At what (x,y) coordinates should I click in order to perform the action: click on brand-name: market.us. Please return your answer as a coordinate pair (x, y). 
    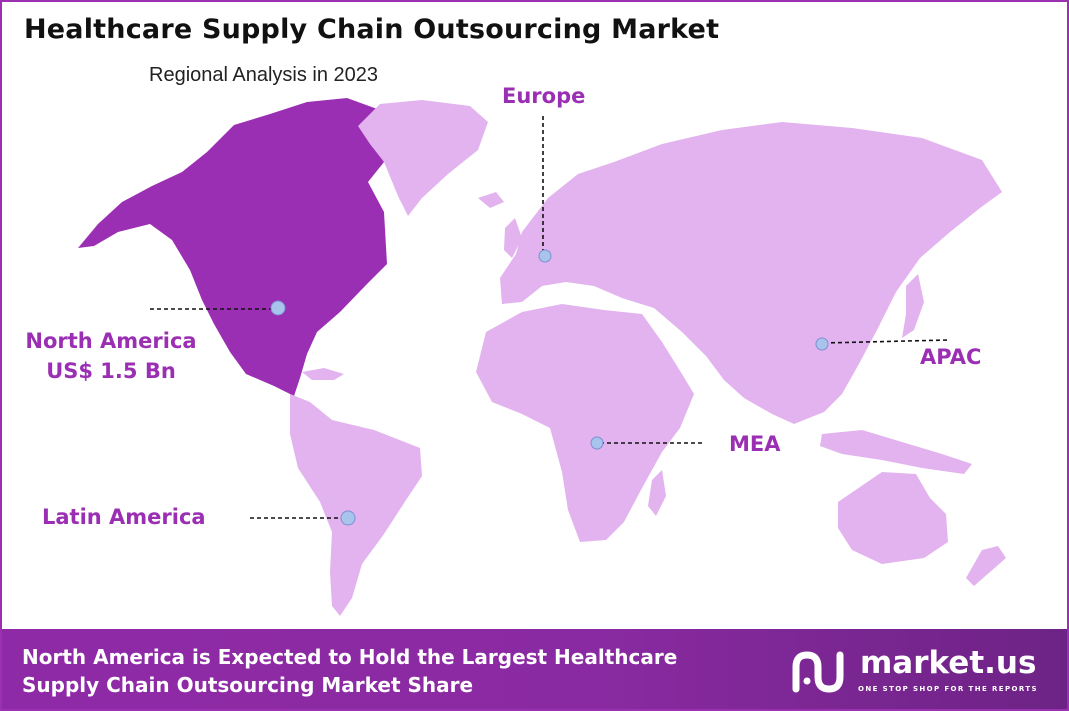
    Looking at the image, I should click on (948, 663).